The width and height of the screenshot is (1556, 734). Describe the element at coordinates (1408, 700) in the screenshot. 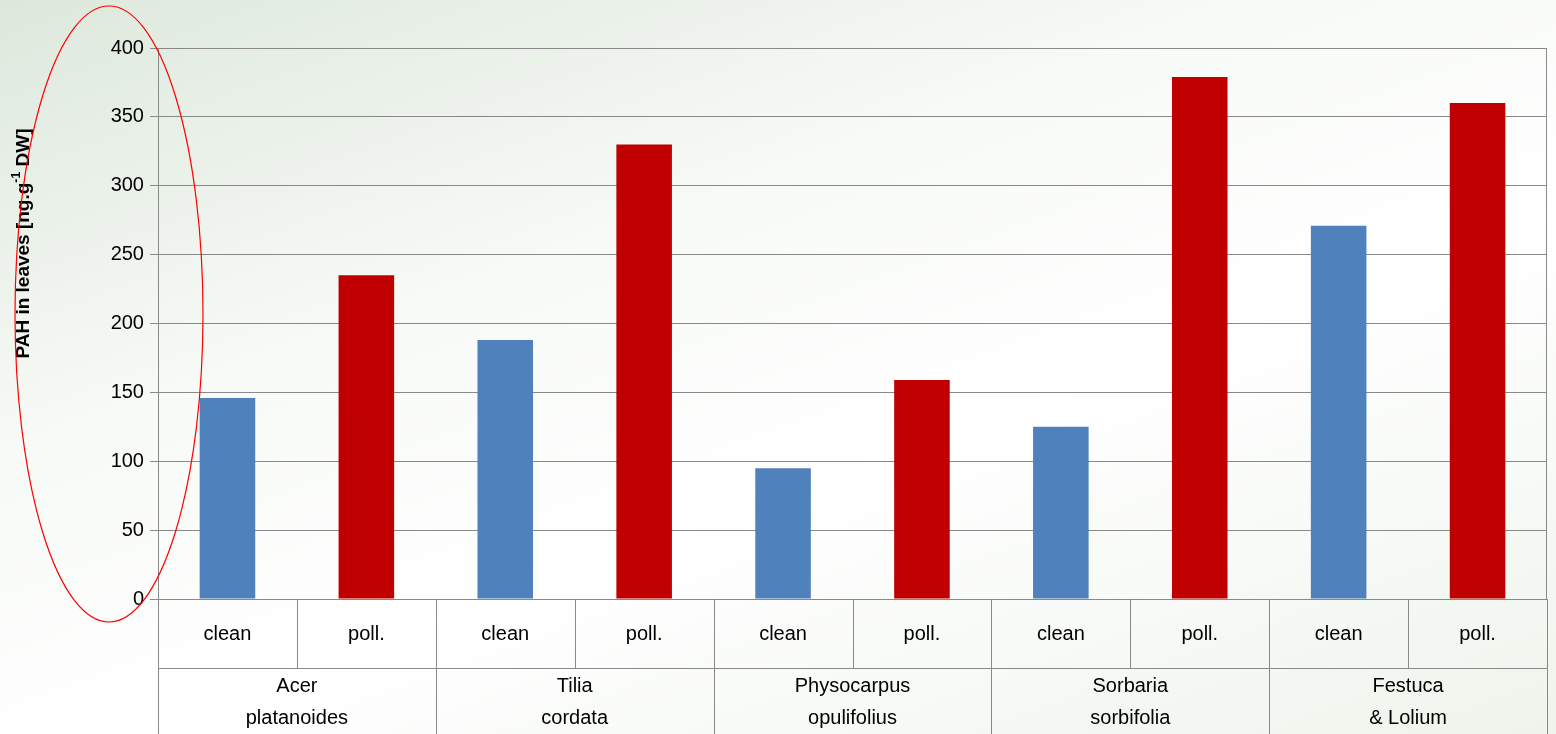

I see `x-tick-label: Festuca & Lolium` at that location.